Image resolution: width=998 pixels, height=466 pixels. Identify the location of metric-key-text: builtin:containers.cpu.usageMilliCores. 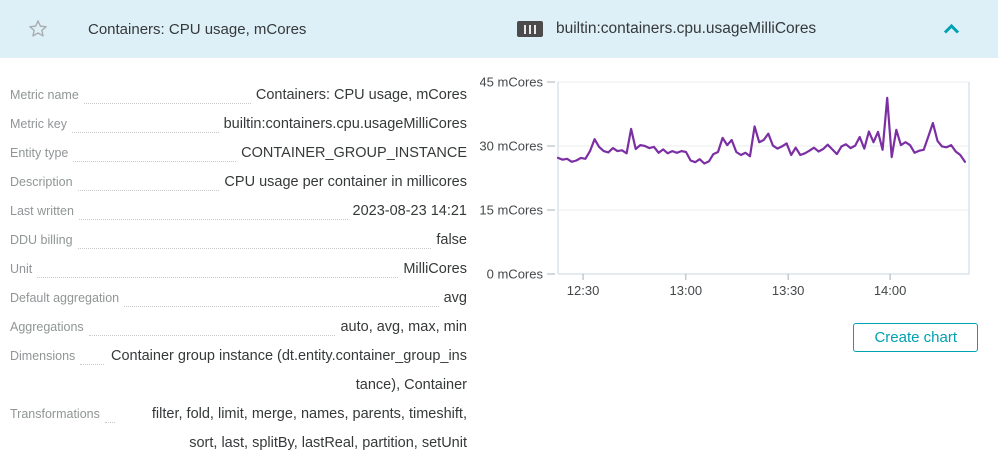
(686, 28).